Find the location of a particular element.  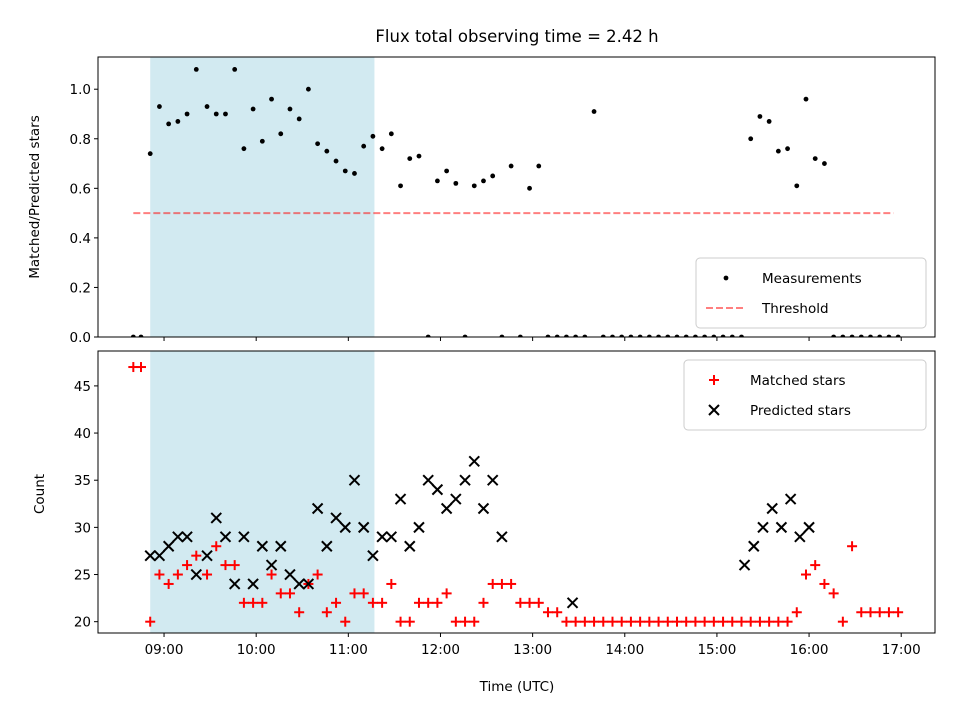

y-tick-label: 0.0 is located at coordinates (80, 338).